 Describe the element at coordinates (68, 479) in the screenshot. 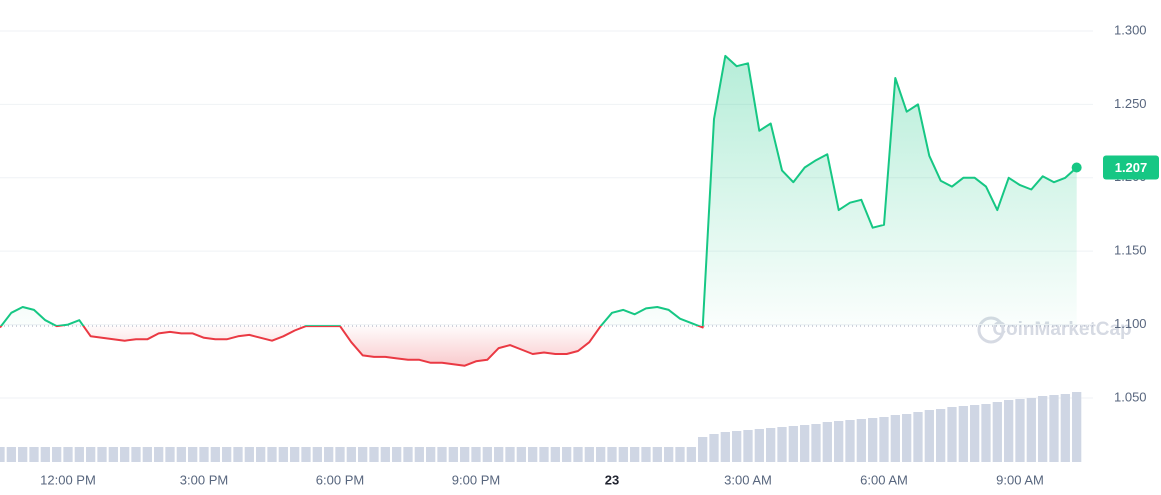

I see `x-tick-label: 12:00 PM` at that location.